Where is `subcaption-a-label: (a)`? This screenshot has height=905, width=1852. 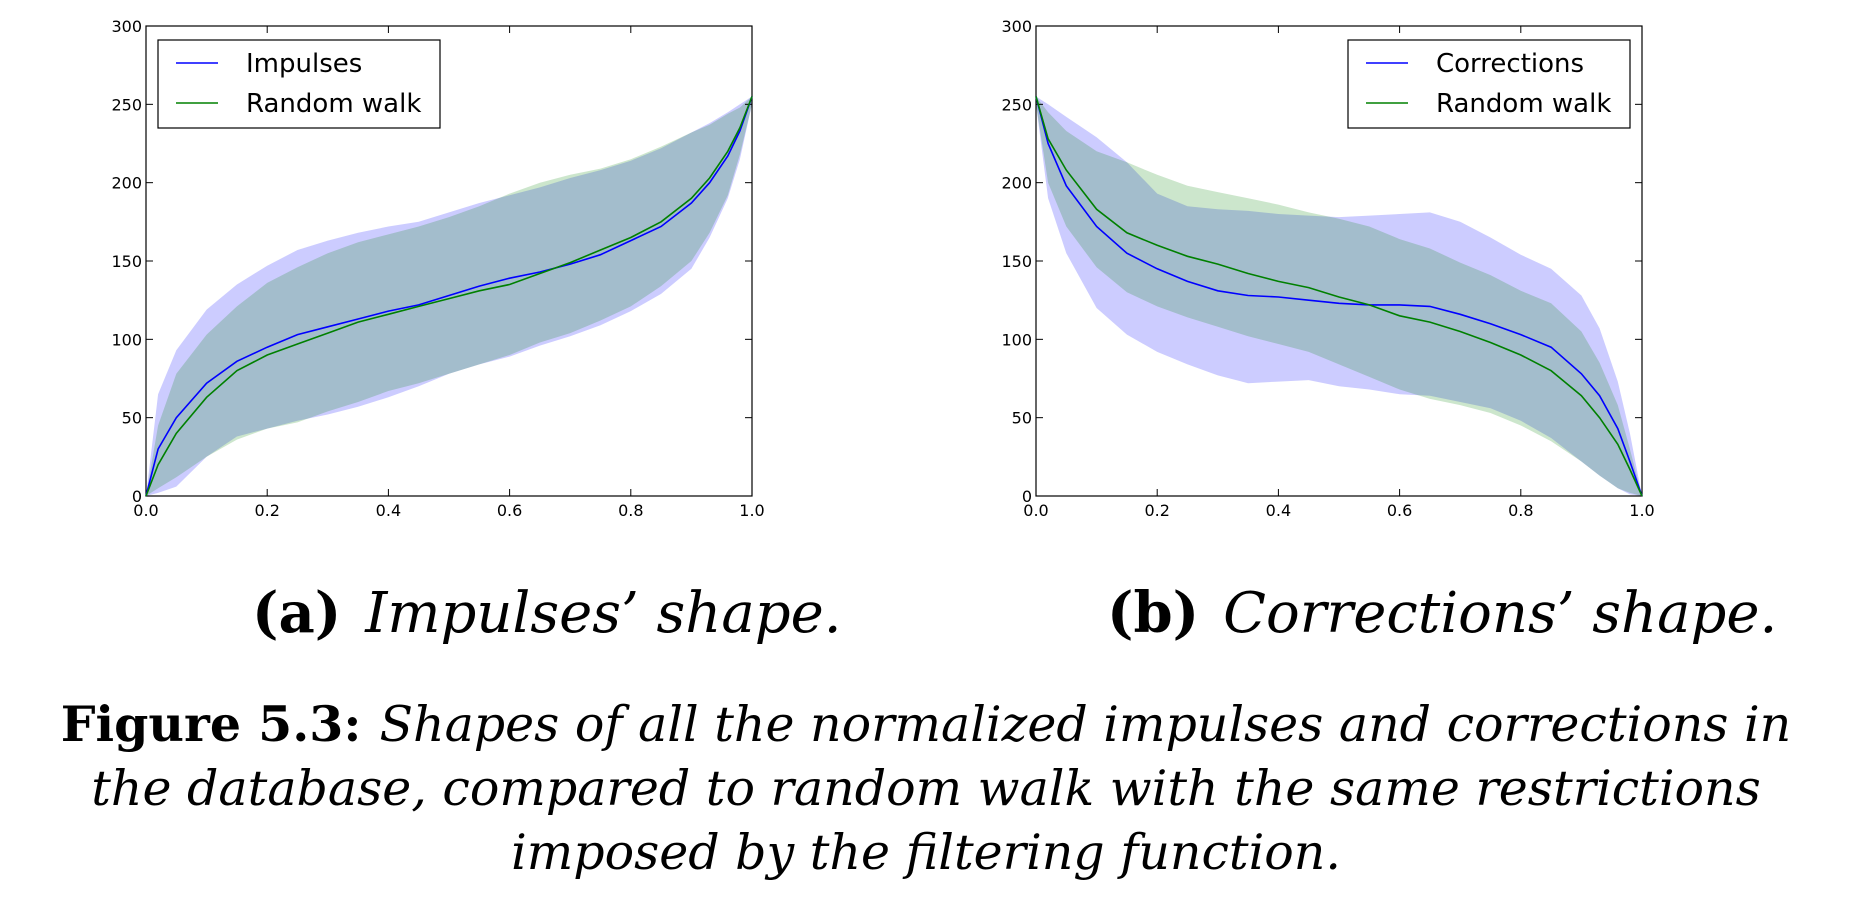
subcaption-a-label: (a) is located at coordinates (297, 613).